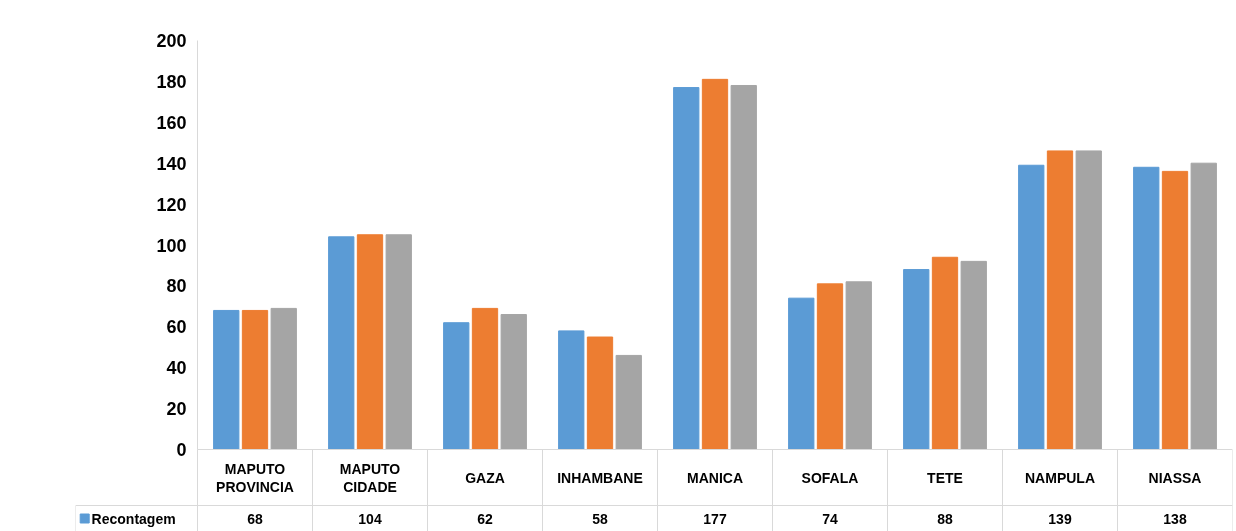  I want to click on y-tick-label: 200, so click(171, 41).